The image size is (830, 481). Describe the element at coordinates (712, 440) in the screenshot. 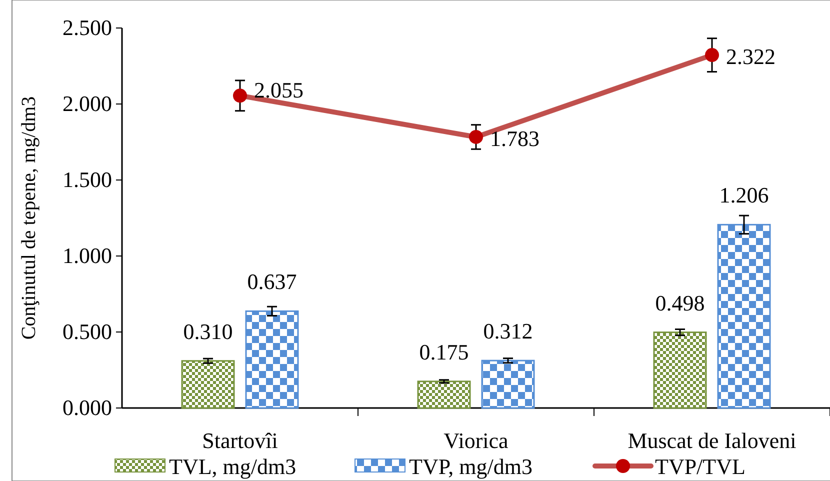

I see `x-tick-label: Muscat de Ialoveni` at that location.